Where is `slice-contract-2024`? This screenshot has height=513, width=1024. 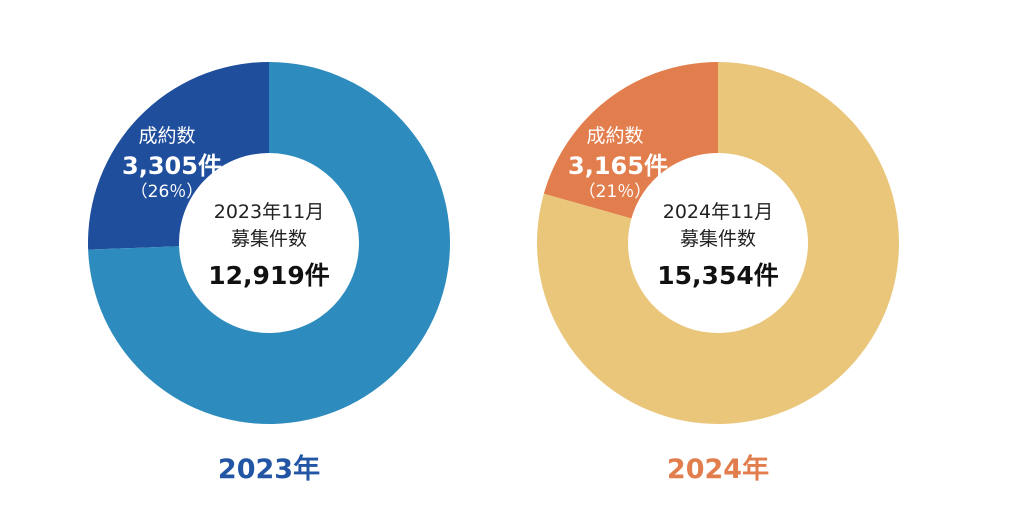 slice-contract-2024 is located at coordinates (630, 140).